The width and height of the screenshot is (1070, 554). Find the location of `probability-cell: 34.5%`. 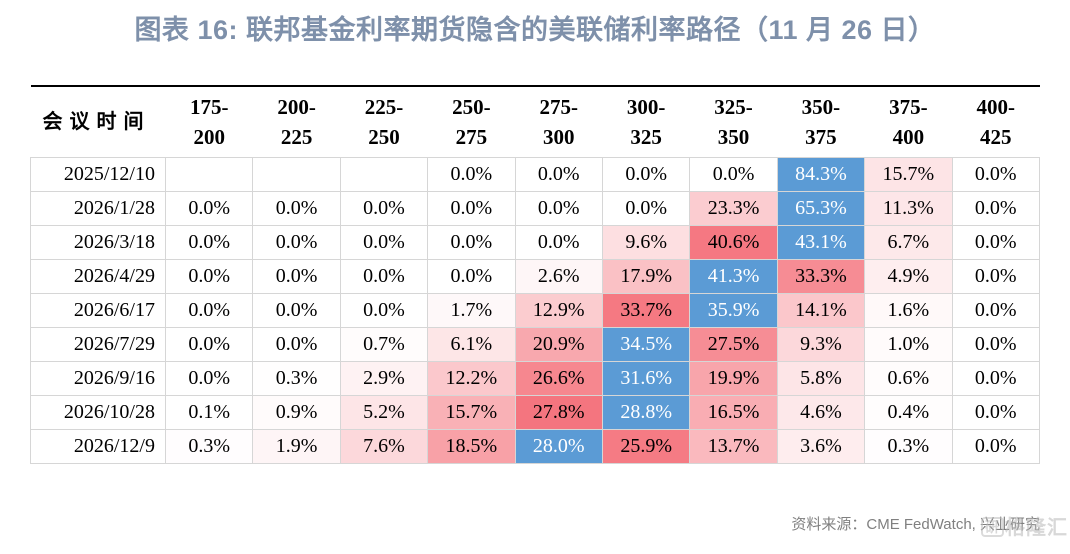

probability-cell: 34.5% is located at coordinates (646, 344).